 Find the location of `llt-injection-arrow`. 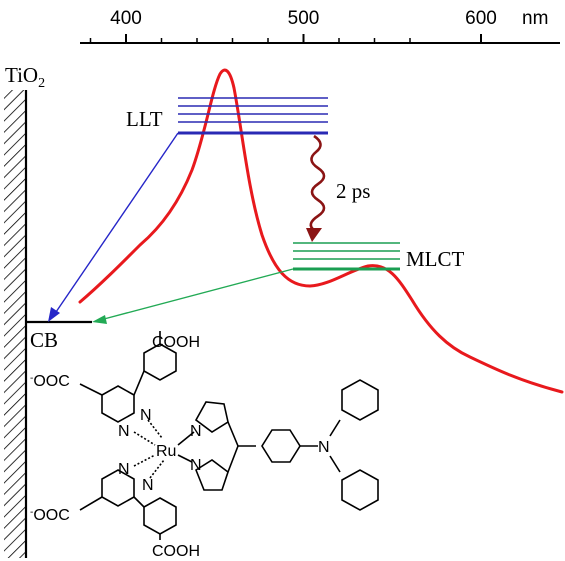

llt-injection-arrow is located at coordinates (113, 227).